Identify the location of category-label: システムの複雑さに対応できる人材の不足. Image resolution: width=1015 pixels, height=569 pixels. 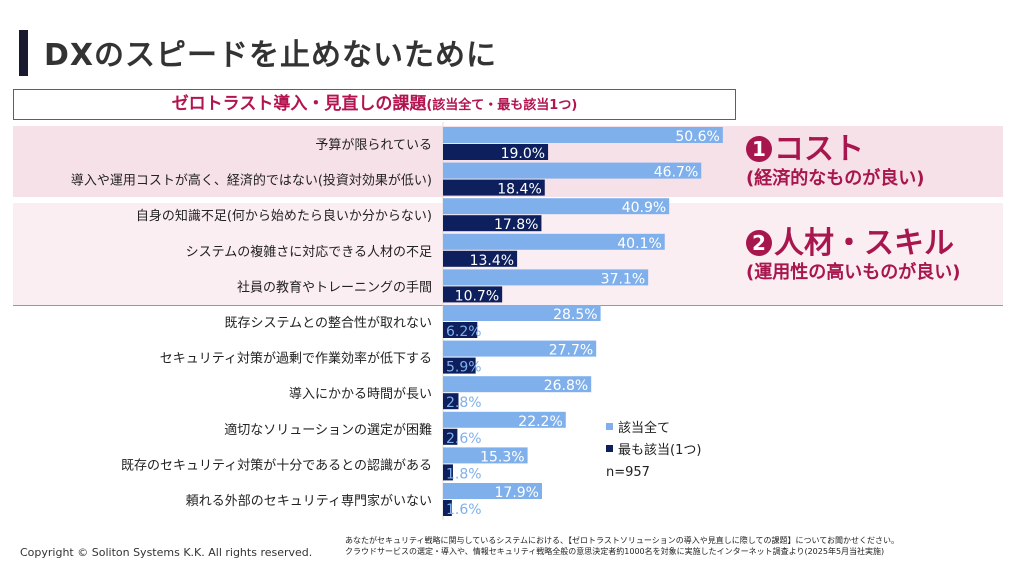
(309, 252).